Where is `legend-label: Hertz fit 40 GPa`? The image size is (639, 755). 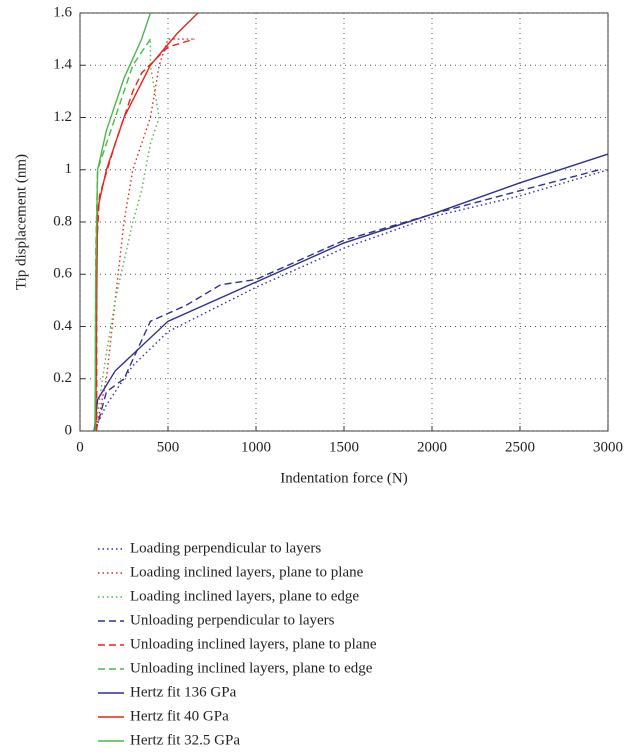 legend-label: Hertz fit 40 GPa is located at coordinates (179, 716).